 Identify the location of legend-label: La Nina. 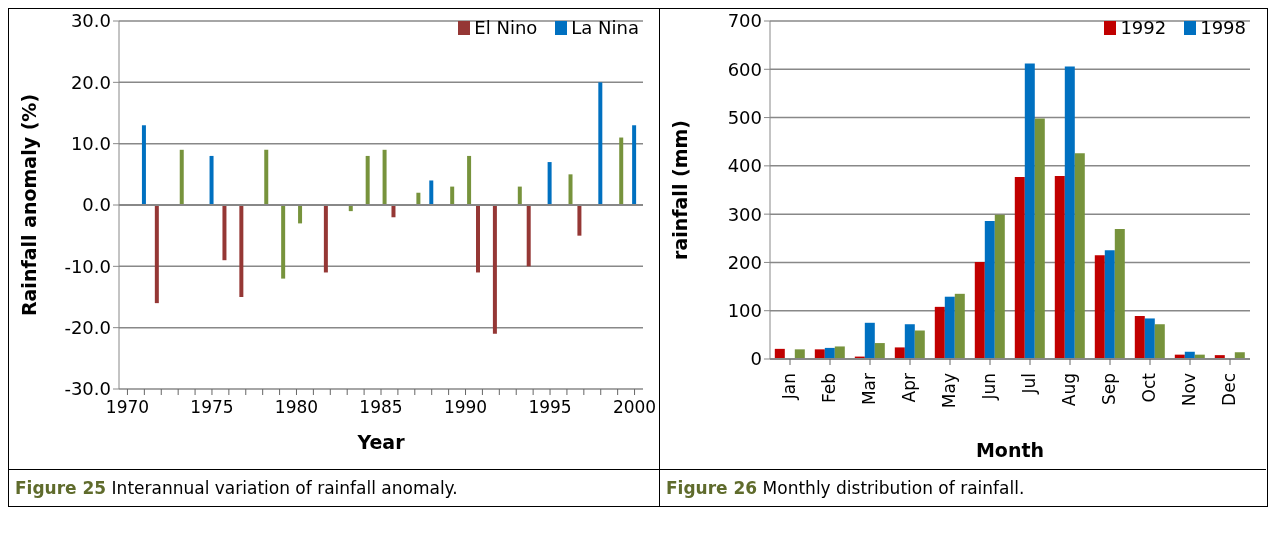
(605, 27).